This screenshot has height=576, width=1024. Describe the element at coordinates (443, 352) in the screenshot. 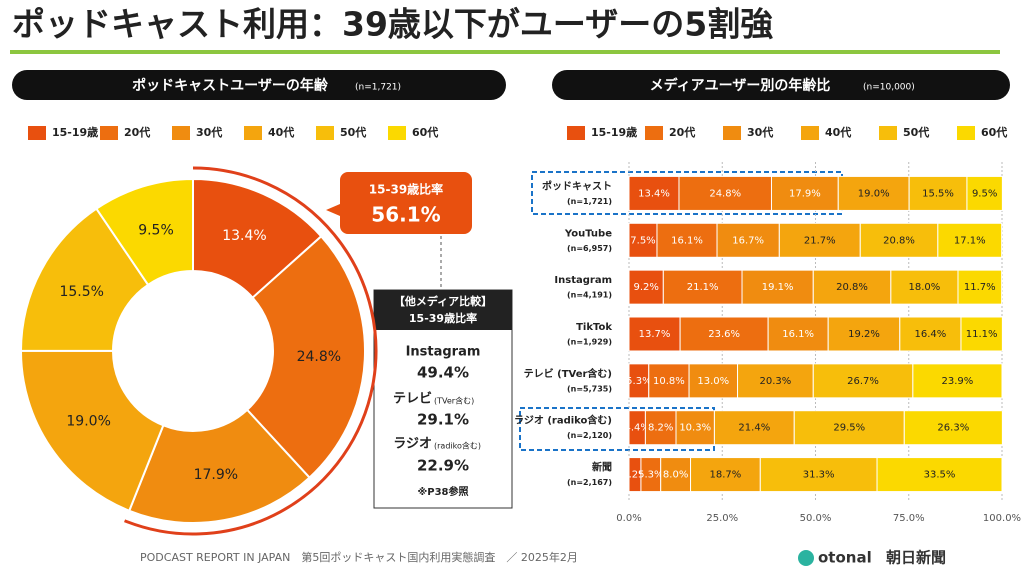

I see `comparison-name: Instagram` at that location.